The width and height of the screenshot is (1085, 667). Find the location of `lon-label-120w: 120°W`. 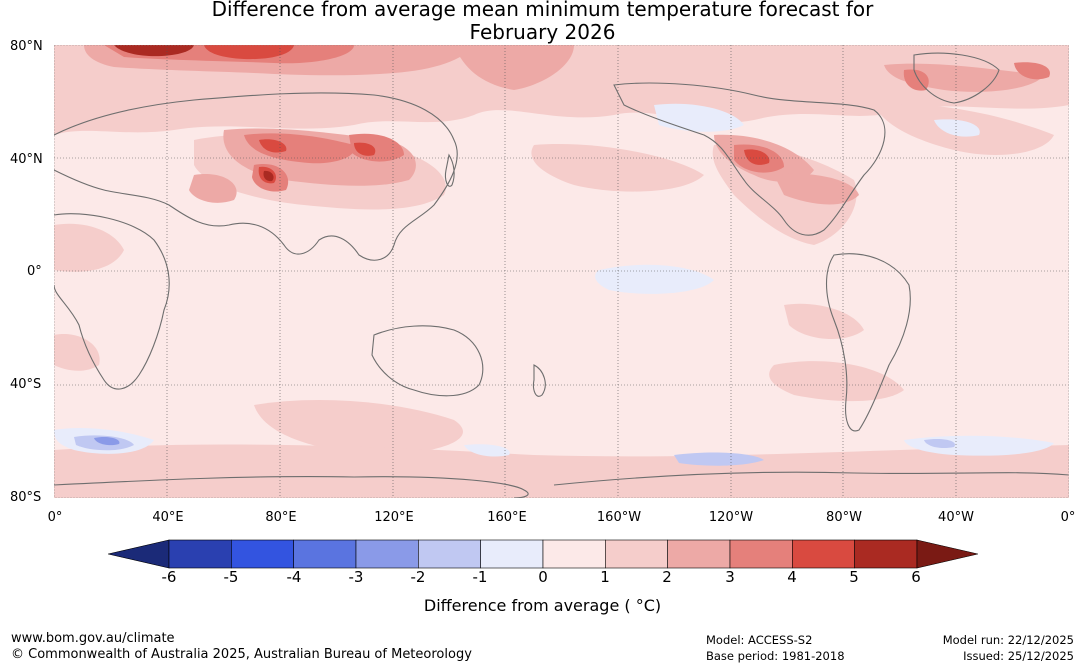

lon-label-120w: 120°W is located at coordinates (731, 517).